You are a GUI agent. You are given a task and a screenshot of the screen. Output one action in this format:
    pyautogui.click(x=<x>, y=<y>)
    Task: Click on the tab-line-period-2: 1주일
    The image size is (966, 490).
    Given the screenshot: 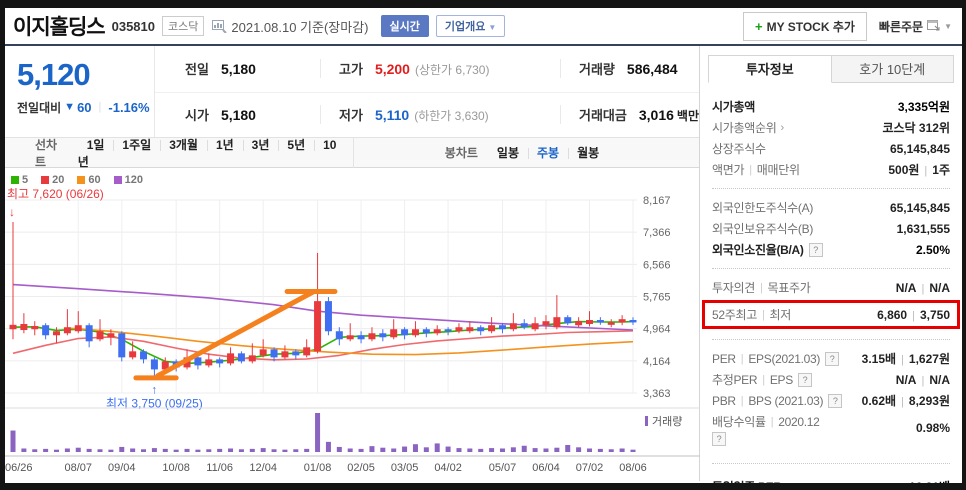 What is the action you would take?
    pyautogui.click(x=136, y=145)
    